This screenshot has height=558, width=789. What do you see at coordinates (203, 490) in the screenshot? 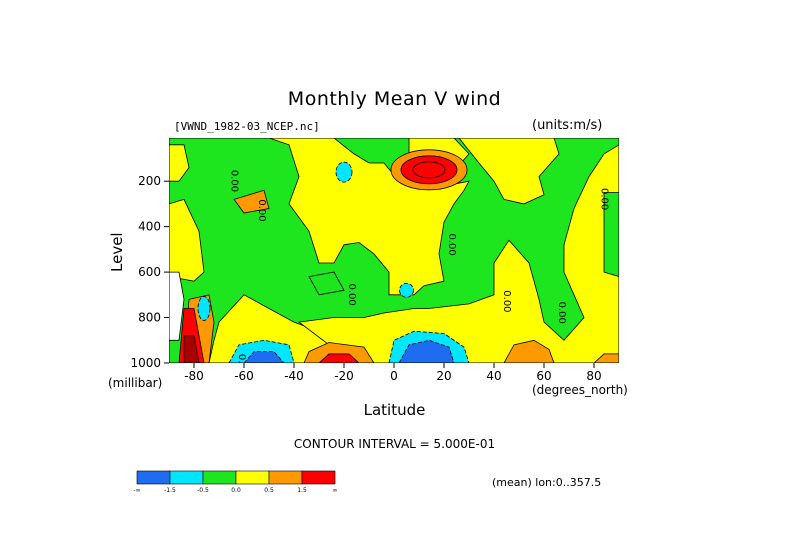
I see `colorbar-label: -0.5` at bounding box center [203, 490].